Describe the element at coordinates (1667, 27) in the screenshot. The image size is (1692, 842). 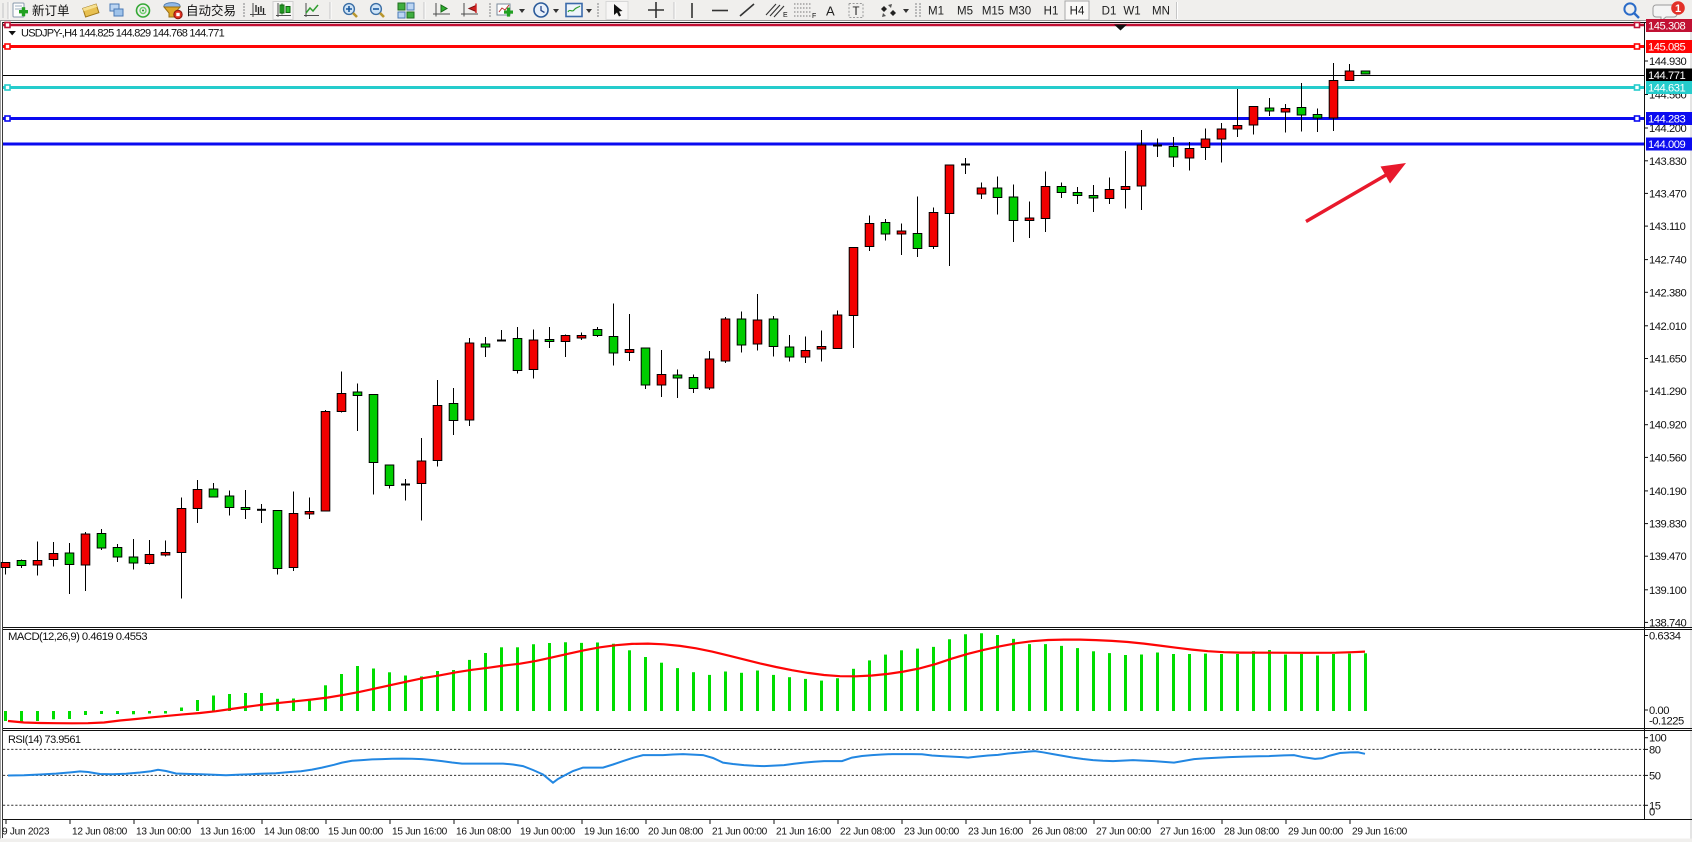
I see `svg-text: 145.308` at that location.